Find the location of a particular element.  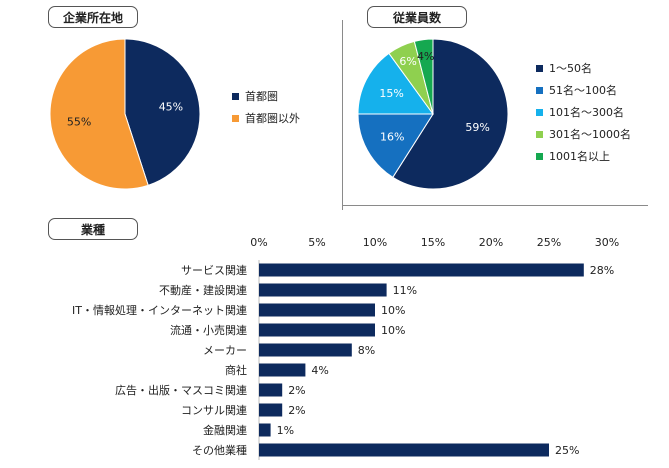

legend-item-301-1000: 301名～1000名 is located at coordinates (583, 134).